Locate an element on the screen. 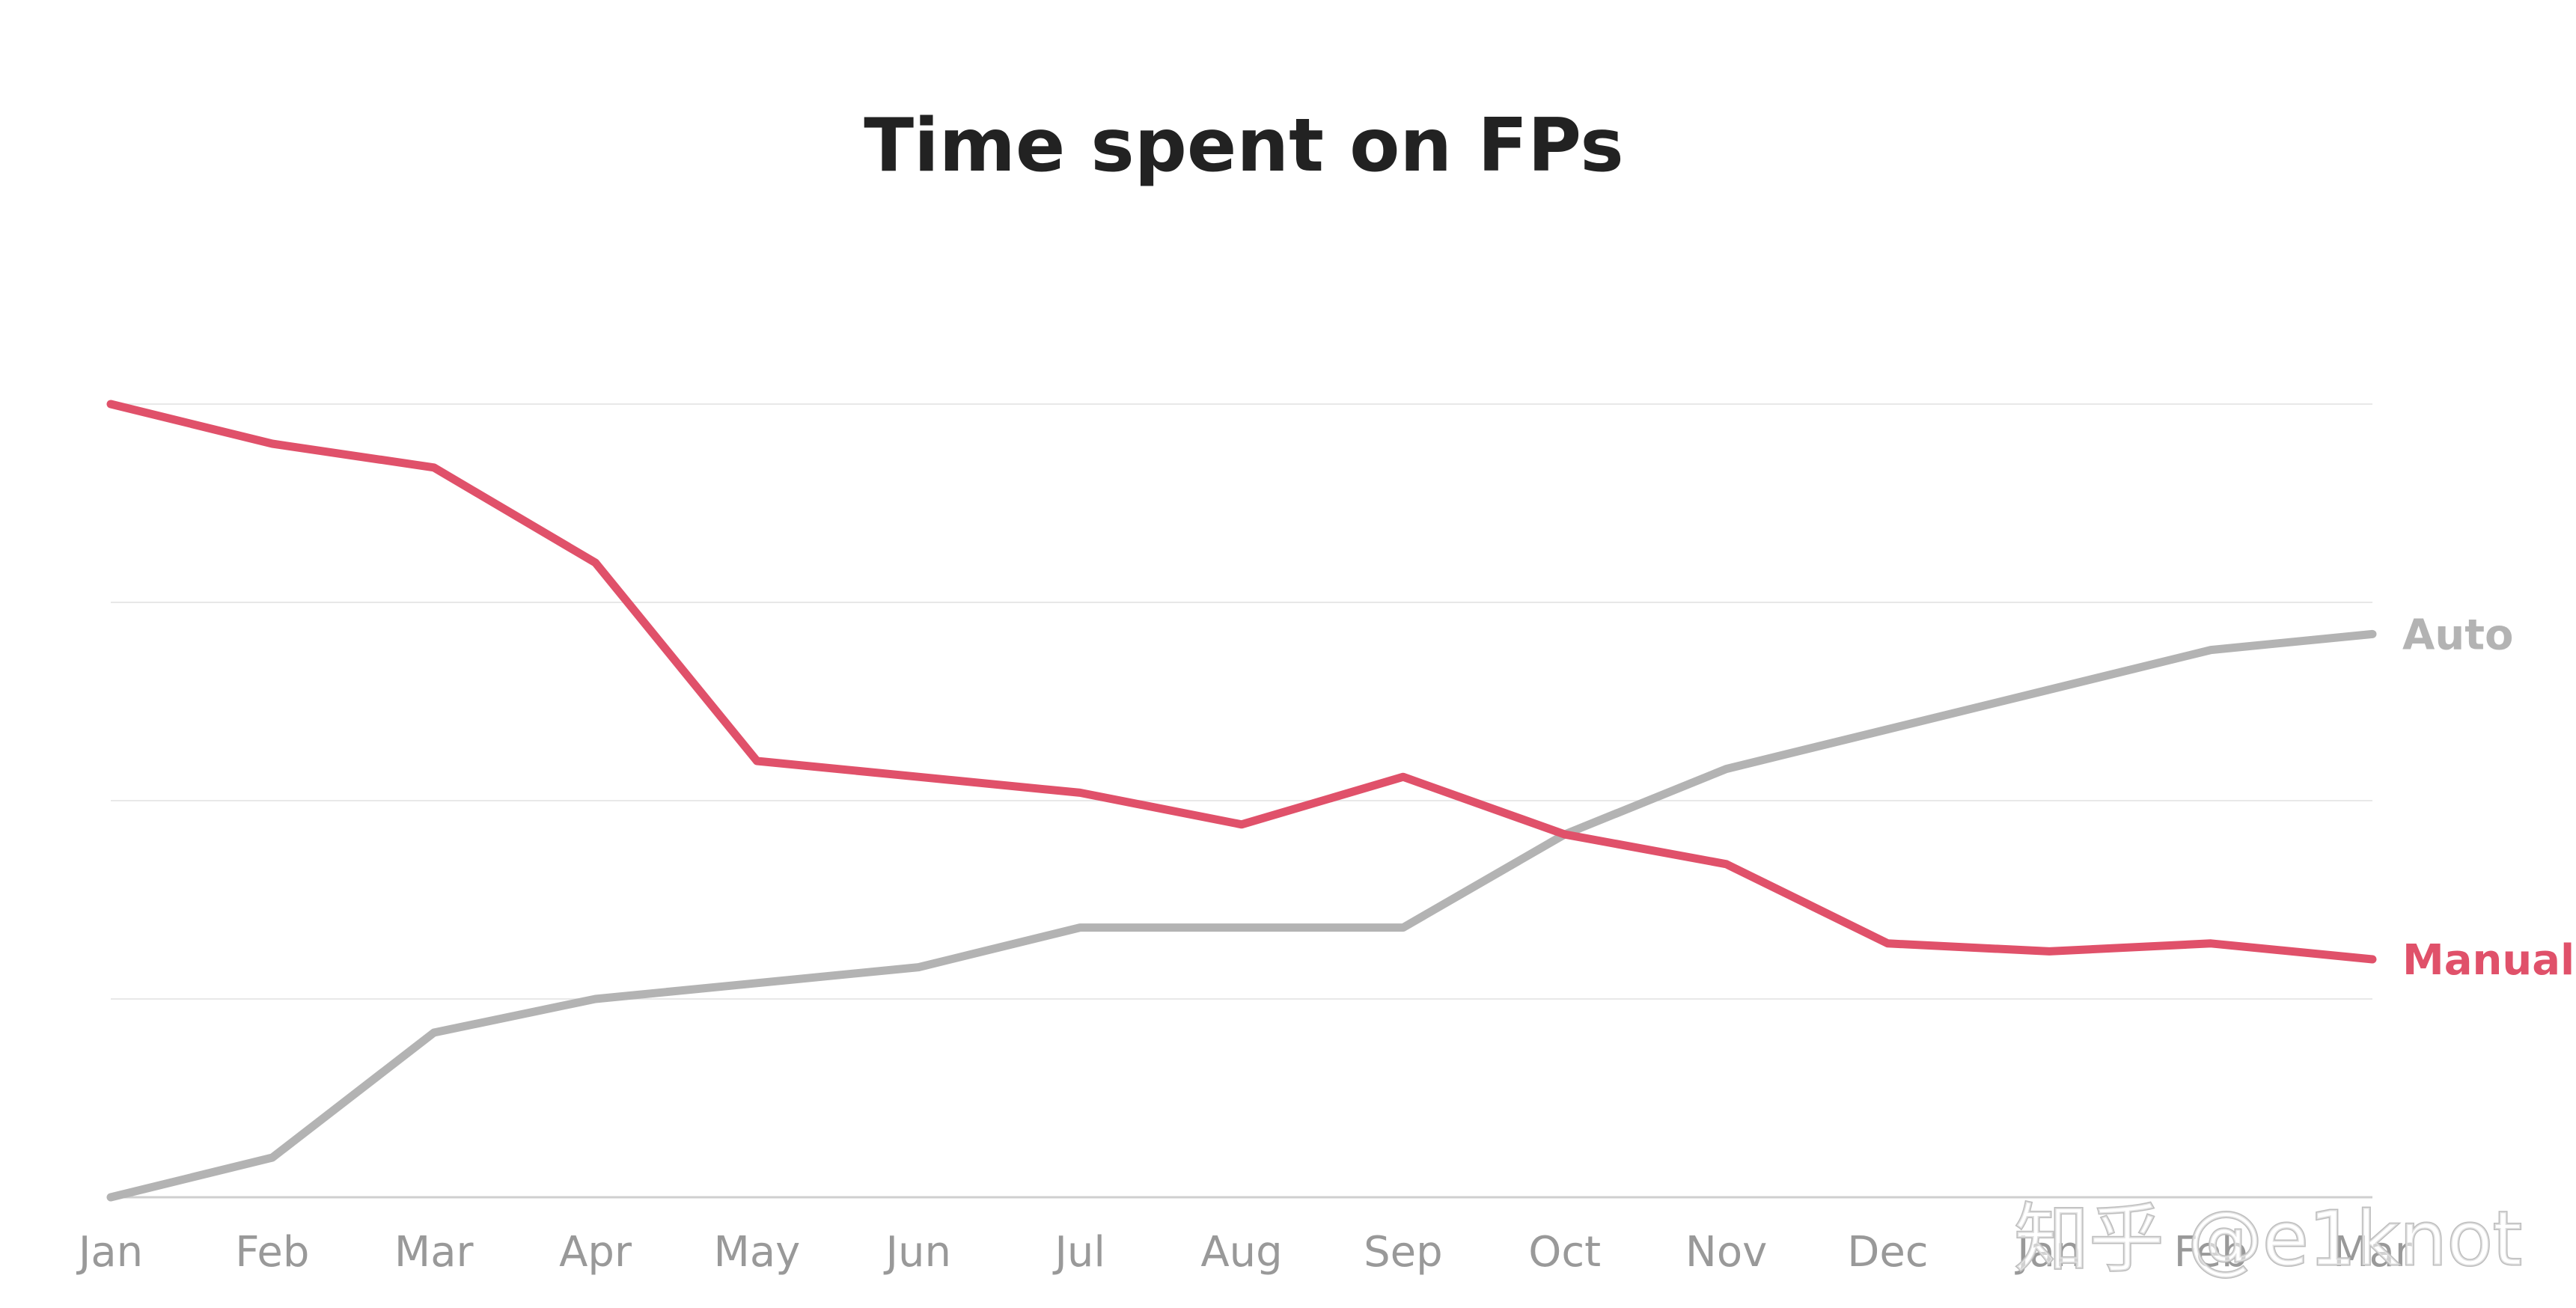 The height and width of the screenshot is (1308, 2576). x-tick-label: Dec is located at coordinates (1887, 1252).